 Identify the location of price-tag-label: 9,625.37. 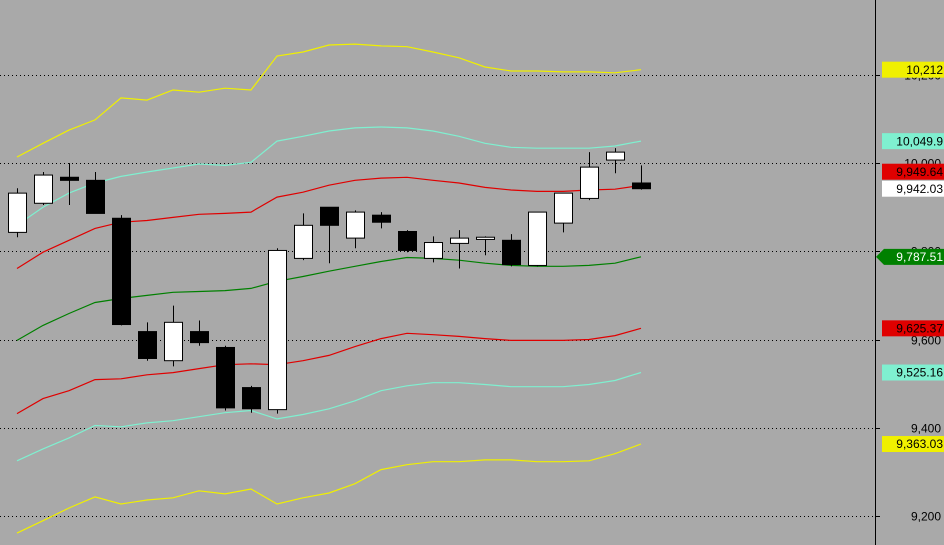
(919, 329).